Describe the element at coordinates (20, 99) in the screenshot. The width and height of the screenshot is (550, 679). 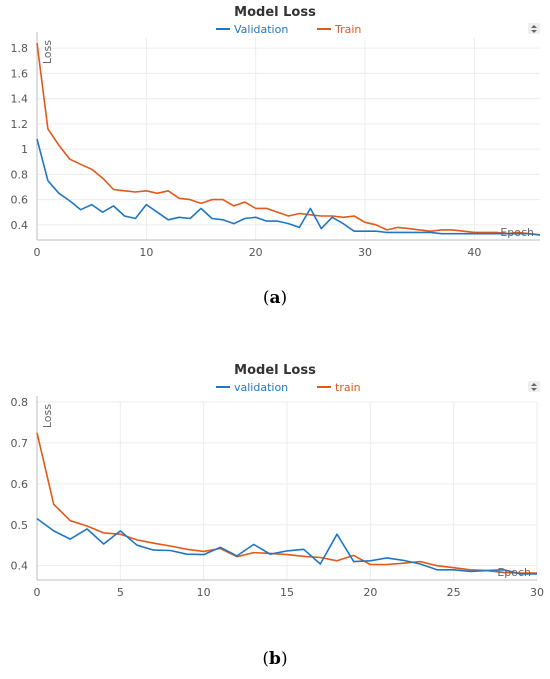
I see `y-tick-label: 1.4` at that location.